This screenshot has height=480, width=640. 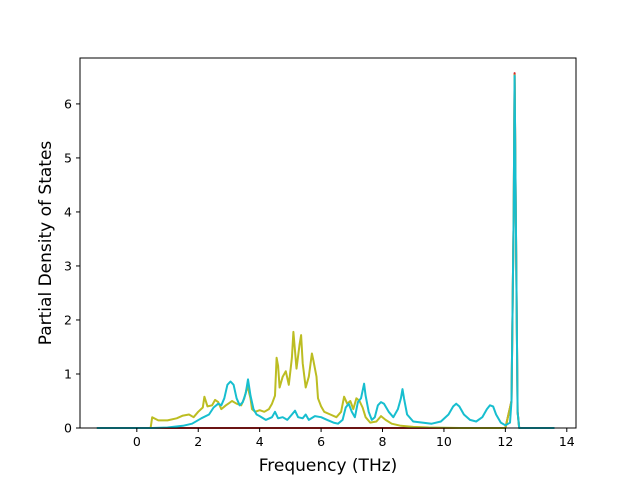 What do you see at coordinates (567, 441) in the screenshot?
I see `x-tick-label: 14` at bounding box center [567, 441].